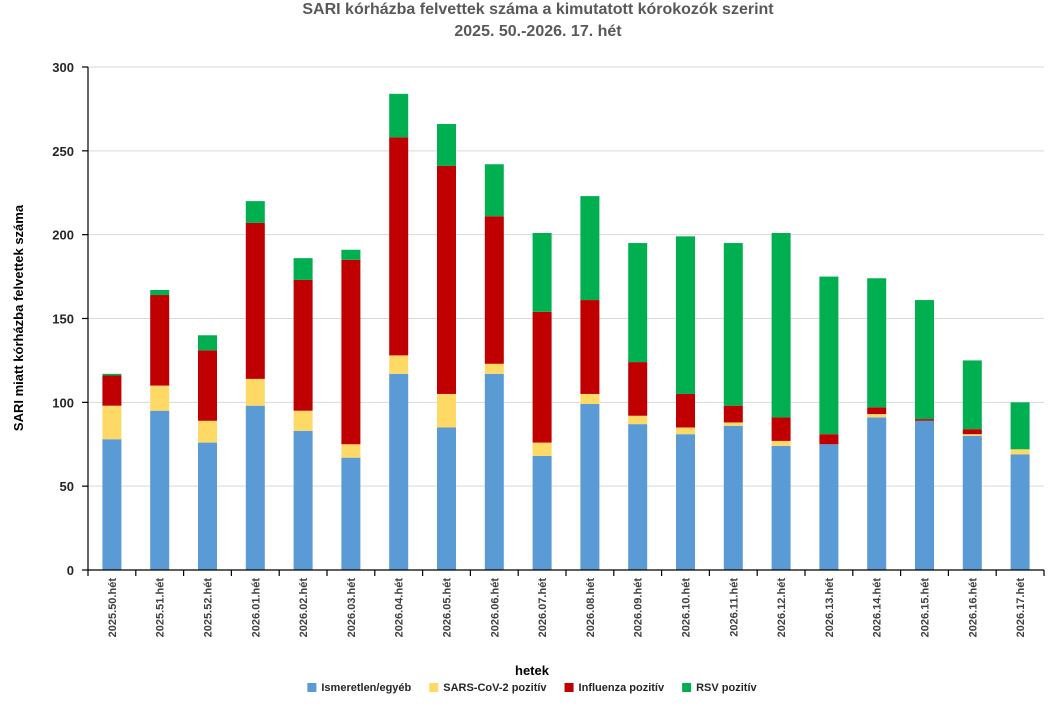 This screenshot has height=707, width=1049. Describe the element at coordinates (973, 608) in the screenshot. I see `x-tick-label: 2026.16.hét` at that location.